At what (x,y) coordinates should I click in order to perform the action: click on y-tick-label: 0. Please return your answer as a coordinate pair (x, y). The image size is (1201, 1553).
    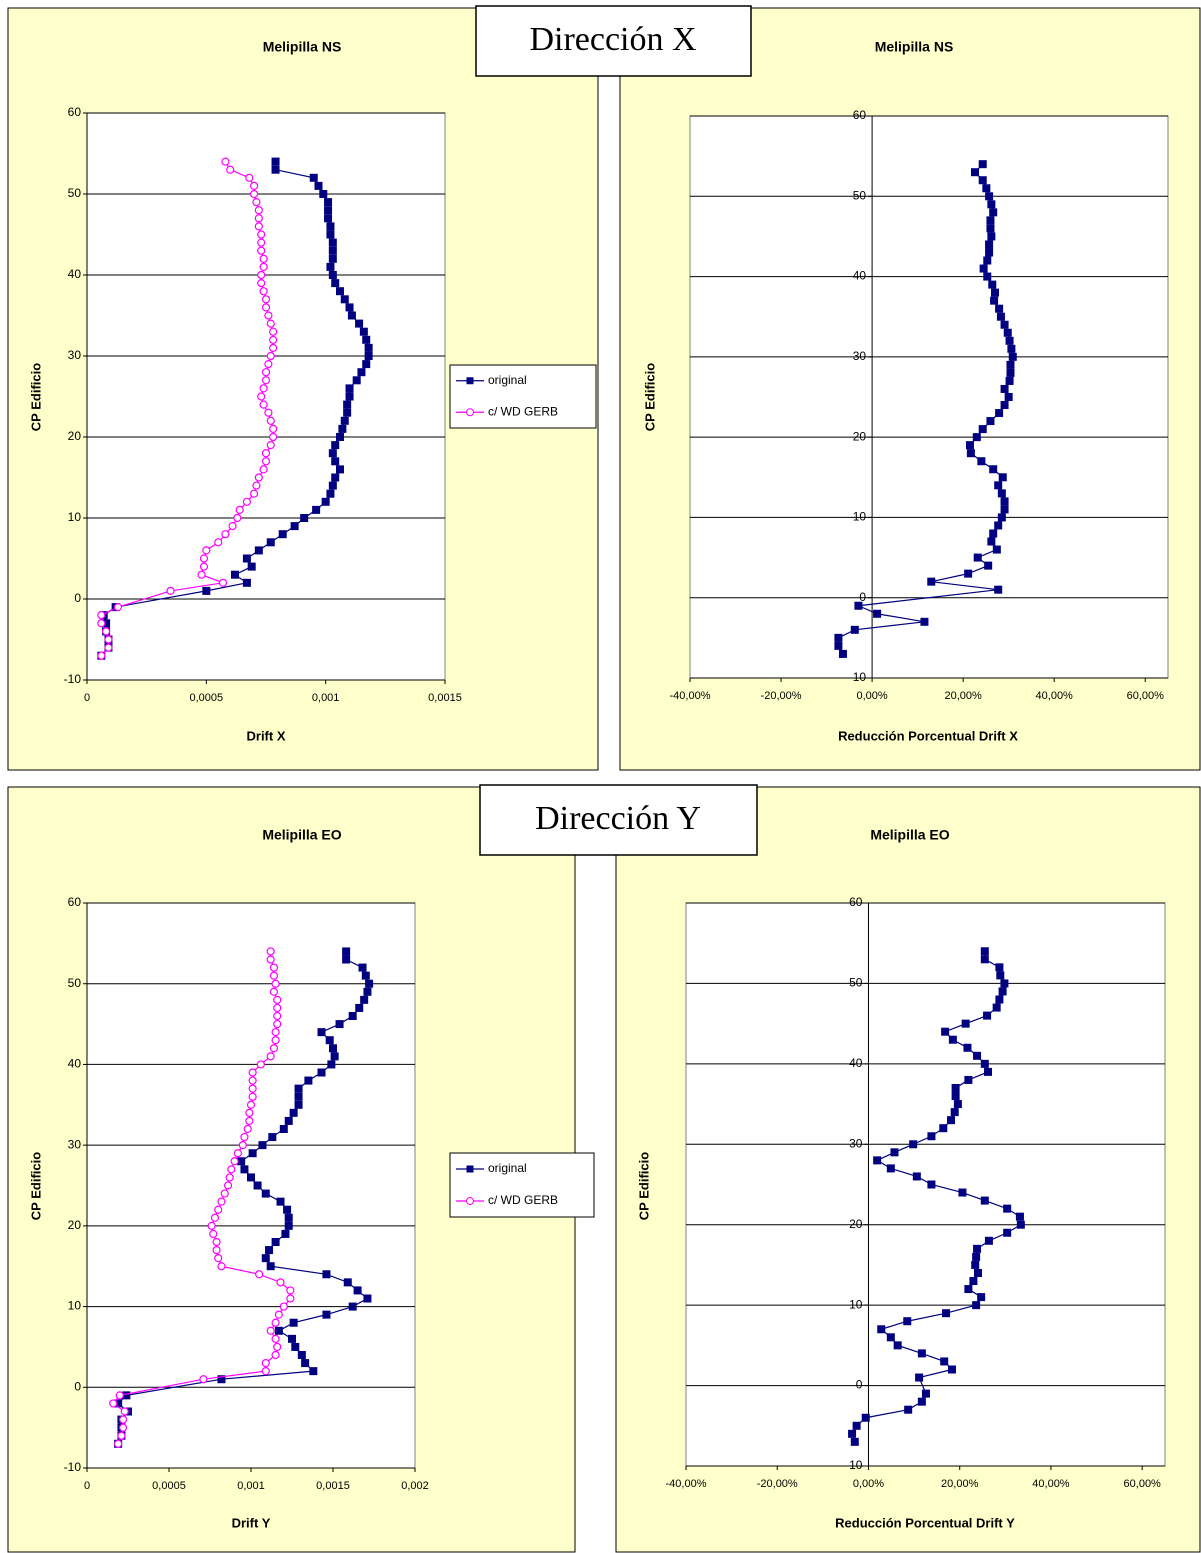
    Looking at the image, I should click on (859, 1385).